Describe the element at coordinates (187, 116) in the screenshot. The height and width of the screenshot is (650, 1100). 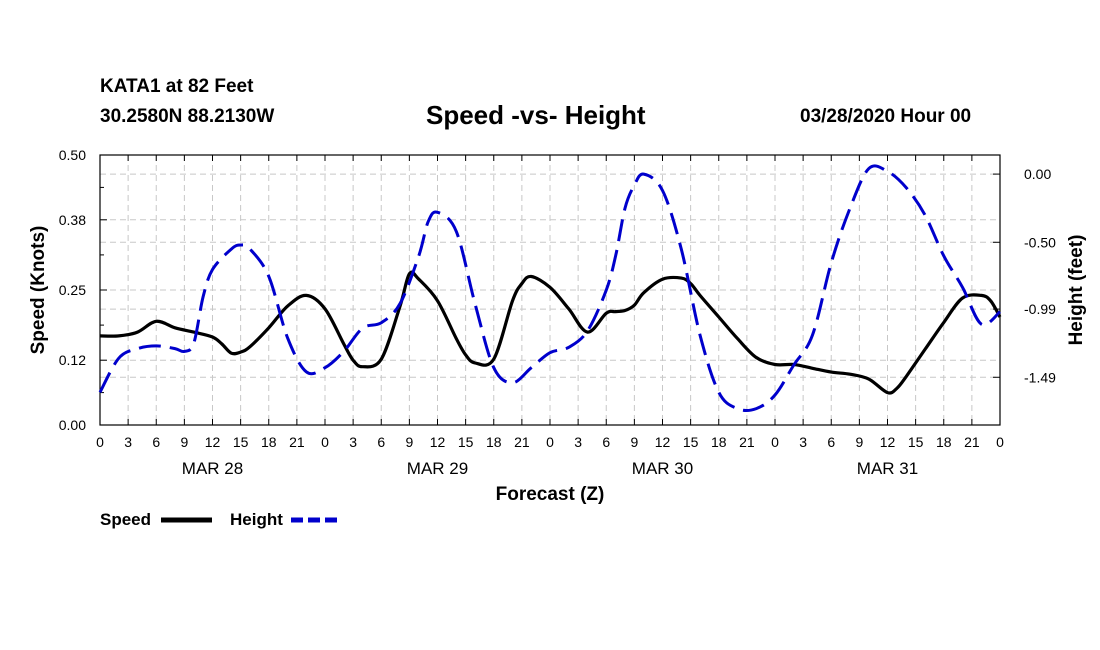
I see `coordinates-label: 30.2580N 88.2130W` at that location.